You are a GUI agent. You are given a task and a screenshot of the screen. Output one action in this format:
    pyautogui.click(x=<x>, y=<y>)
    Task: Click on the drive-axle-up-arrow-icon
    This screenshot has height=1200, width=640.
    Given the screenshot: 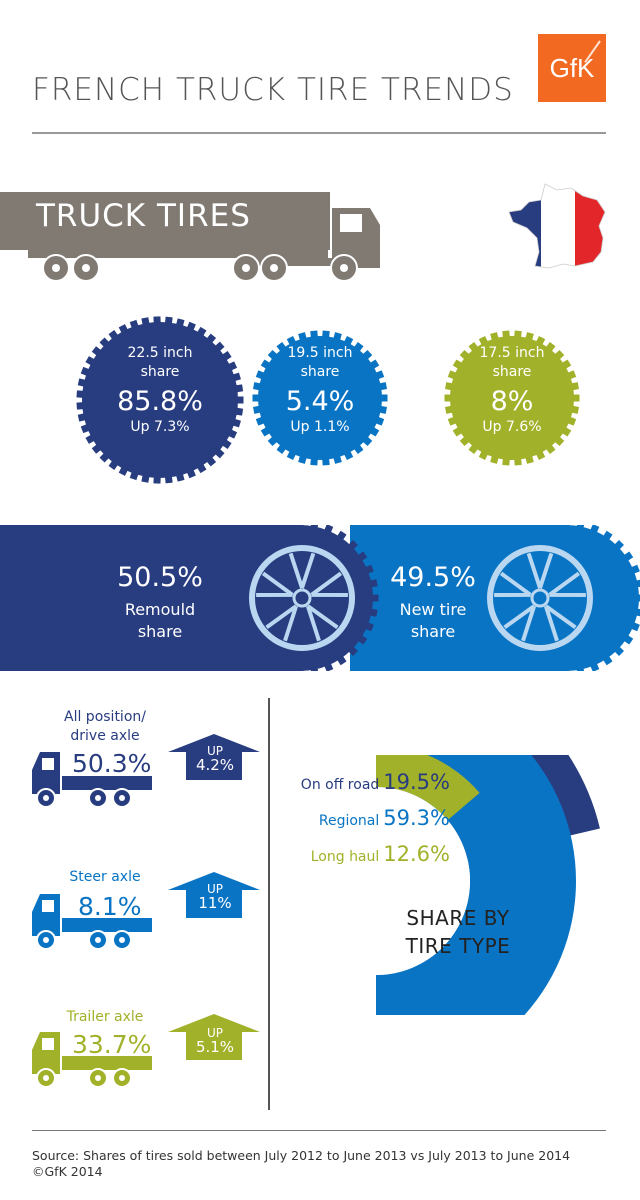 What is the action you would take?
    pyautogui.click(x=214, y=757)
    